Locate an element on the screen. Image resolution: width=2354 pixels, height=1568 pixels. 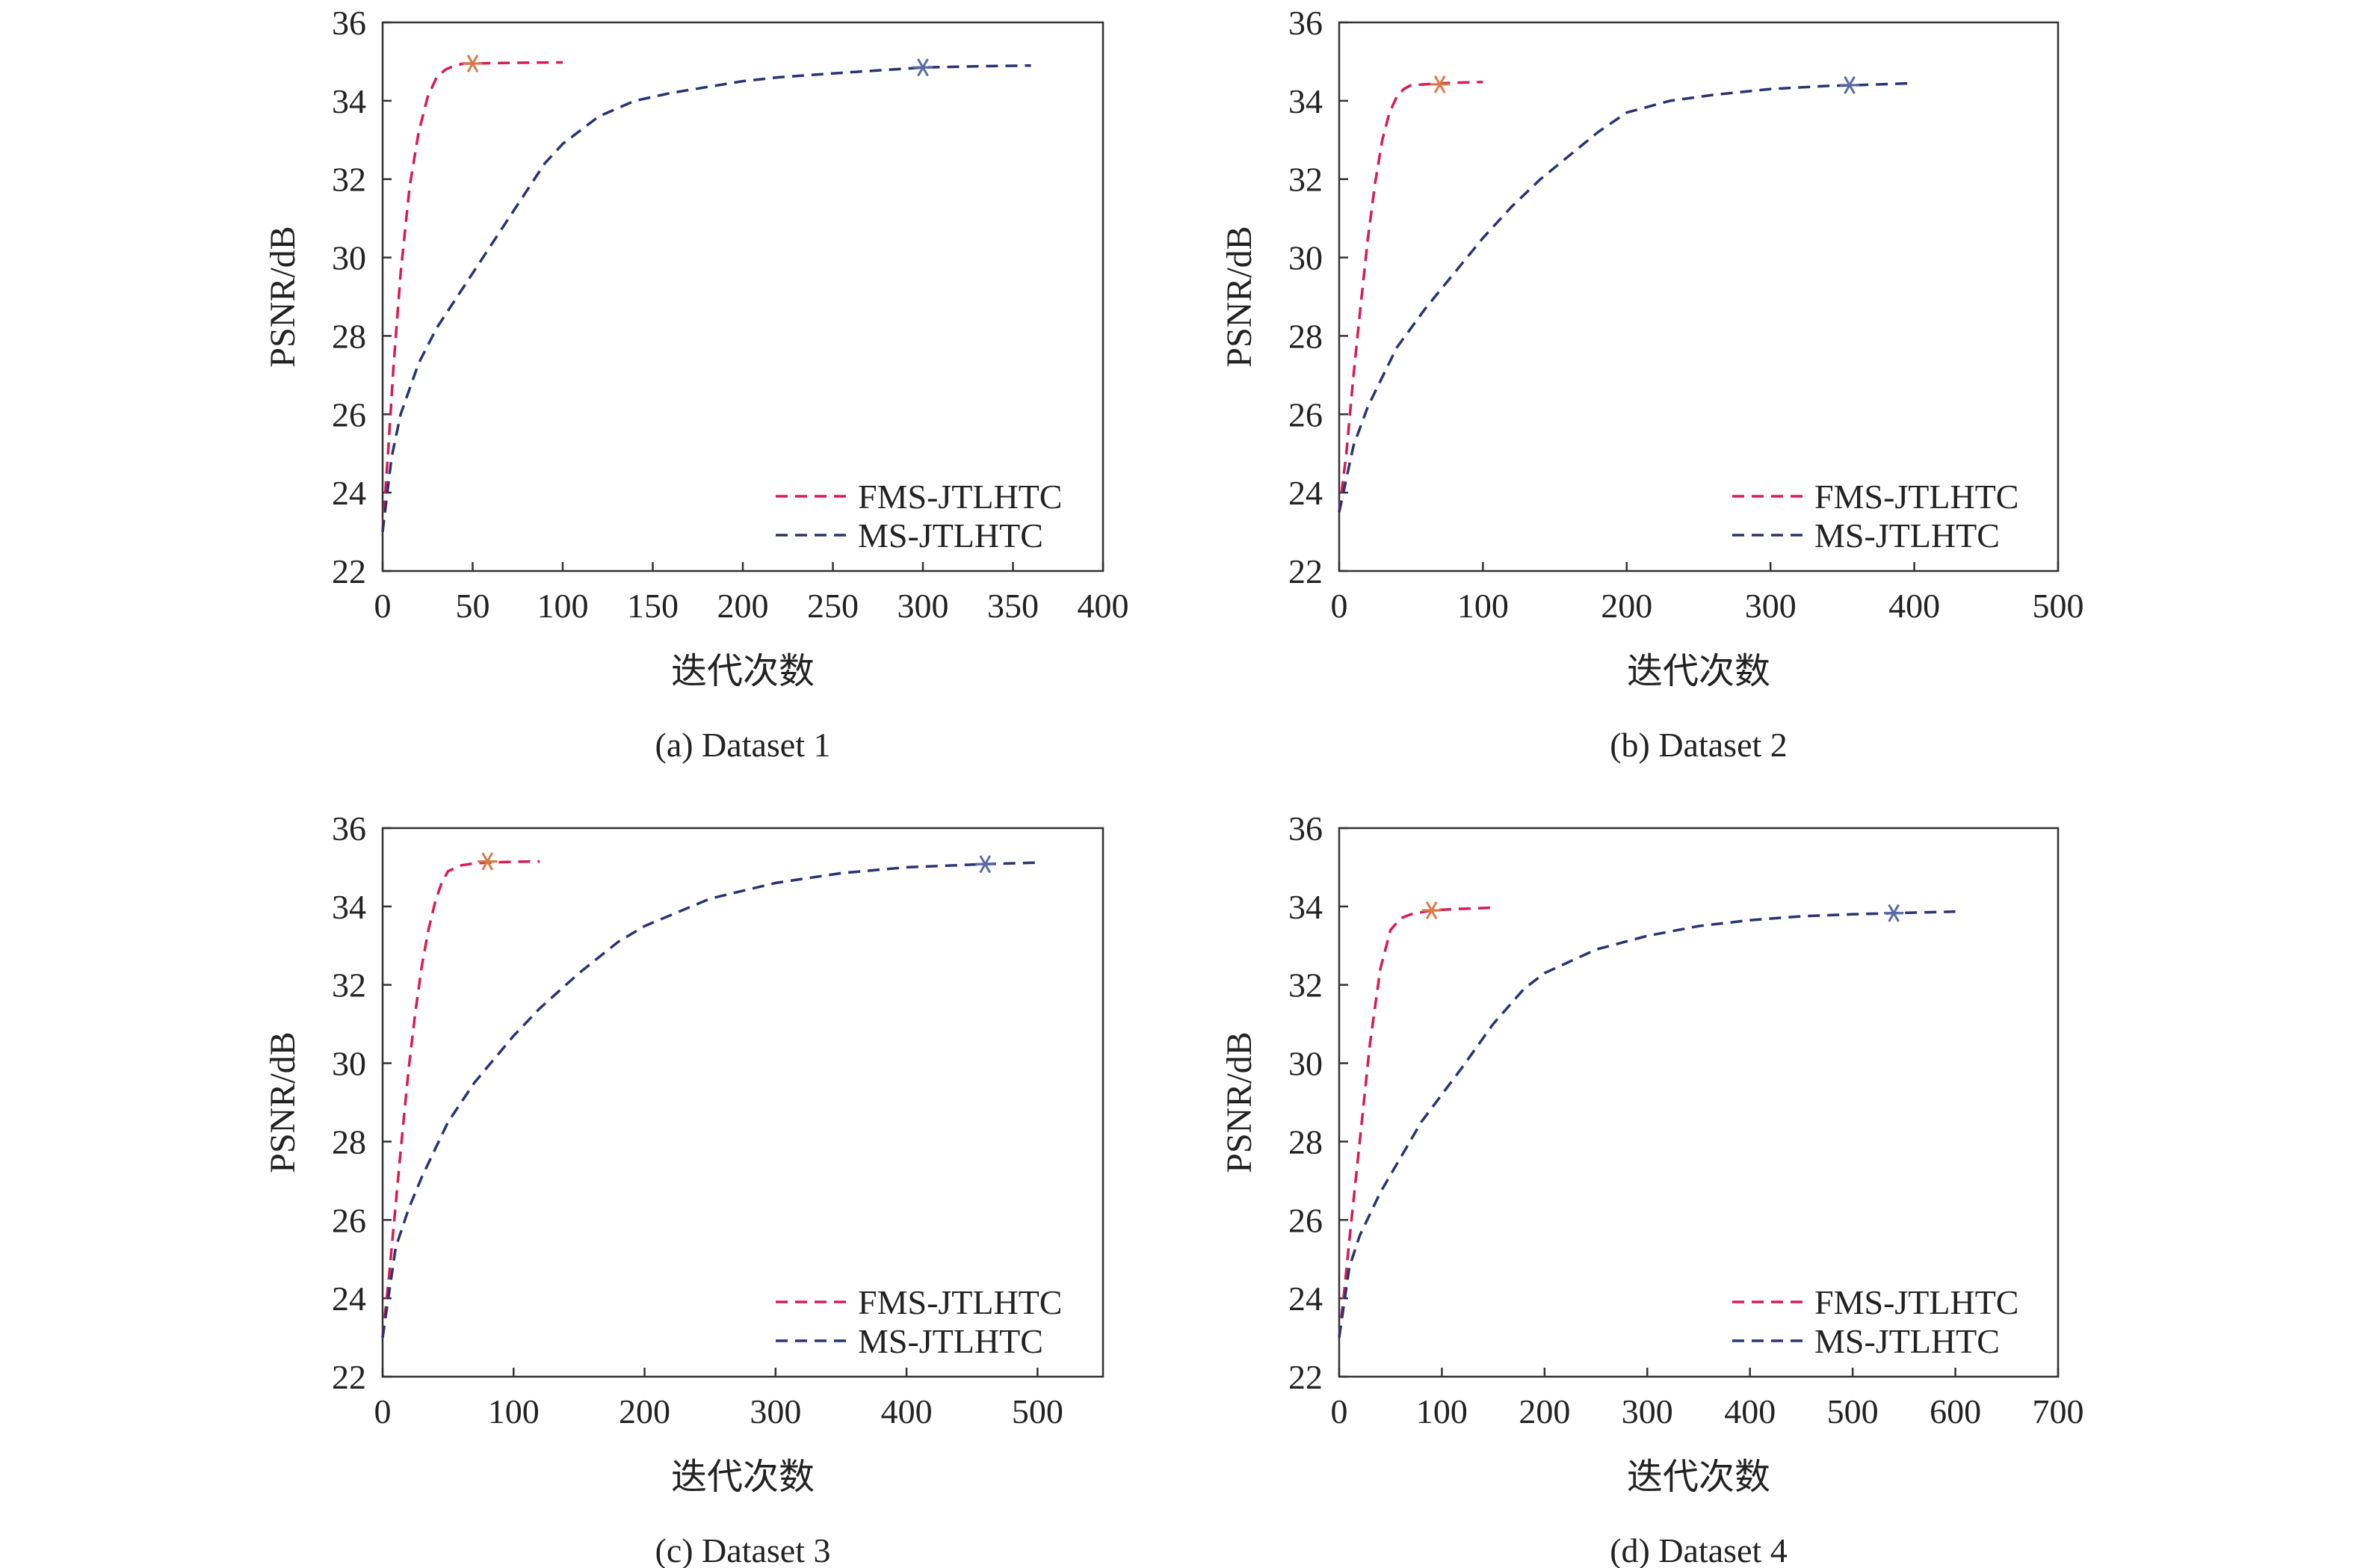
x-tick-label: 150 is located at coordinates (653, 606).